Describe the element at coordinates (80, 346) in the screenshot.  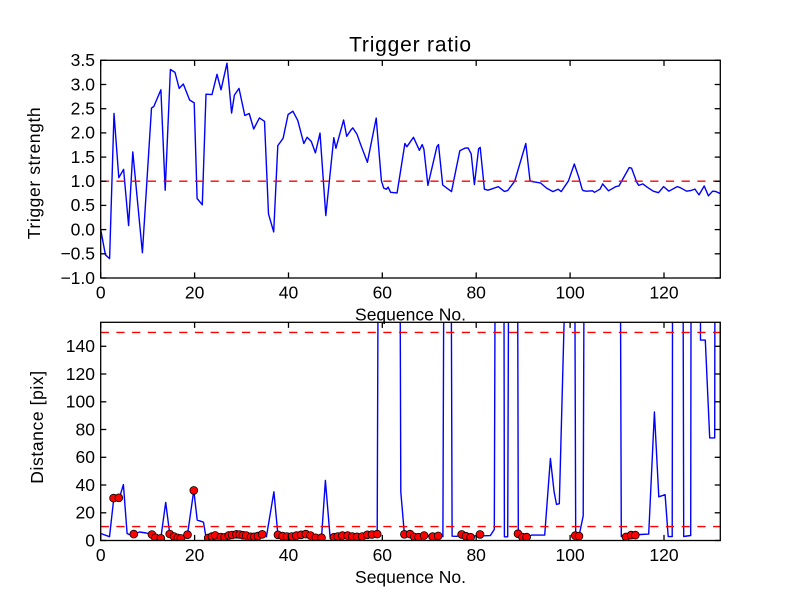
I see `svg-text: 140` at that location.